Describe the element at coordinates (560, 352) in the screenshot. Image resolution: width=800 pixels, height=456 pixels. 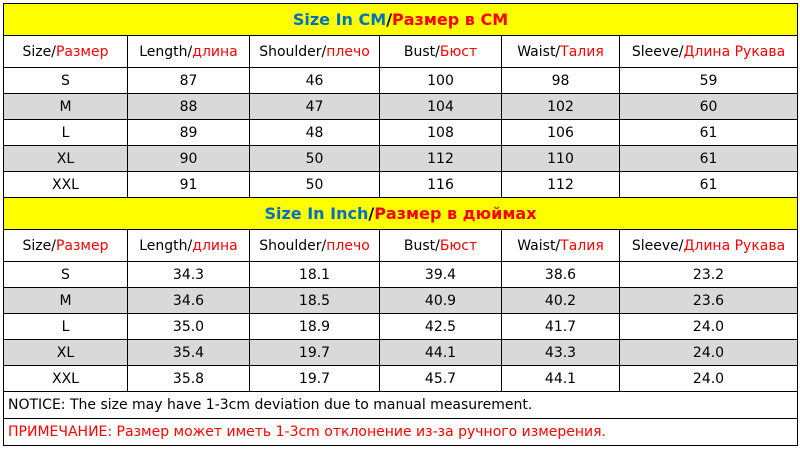
I see `cell-text: 43.3` at that location.